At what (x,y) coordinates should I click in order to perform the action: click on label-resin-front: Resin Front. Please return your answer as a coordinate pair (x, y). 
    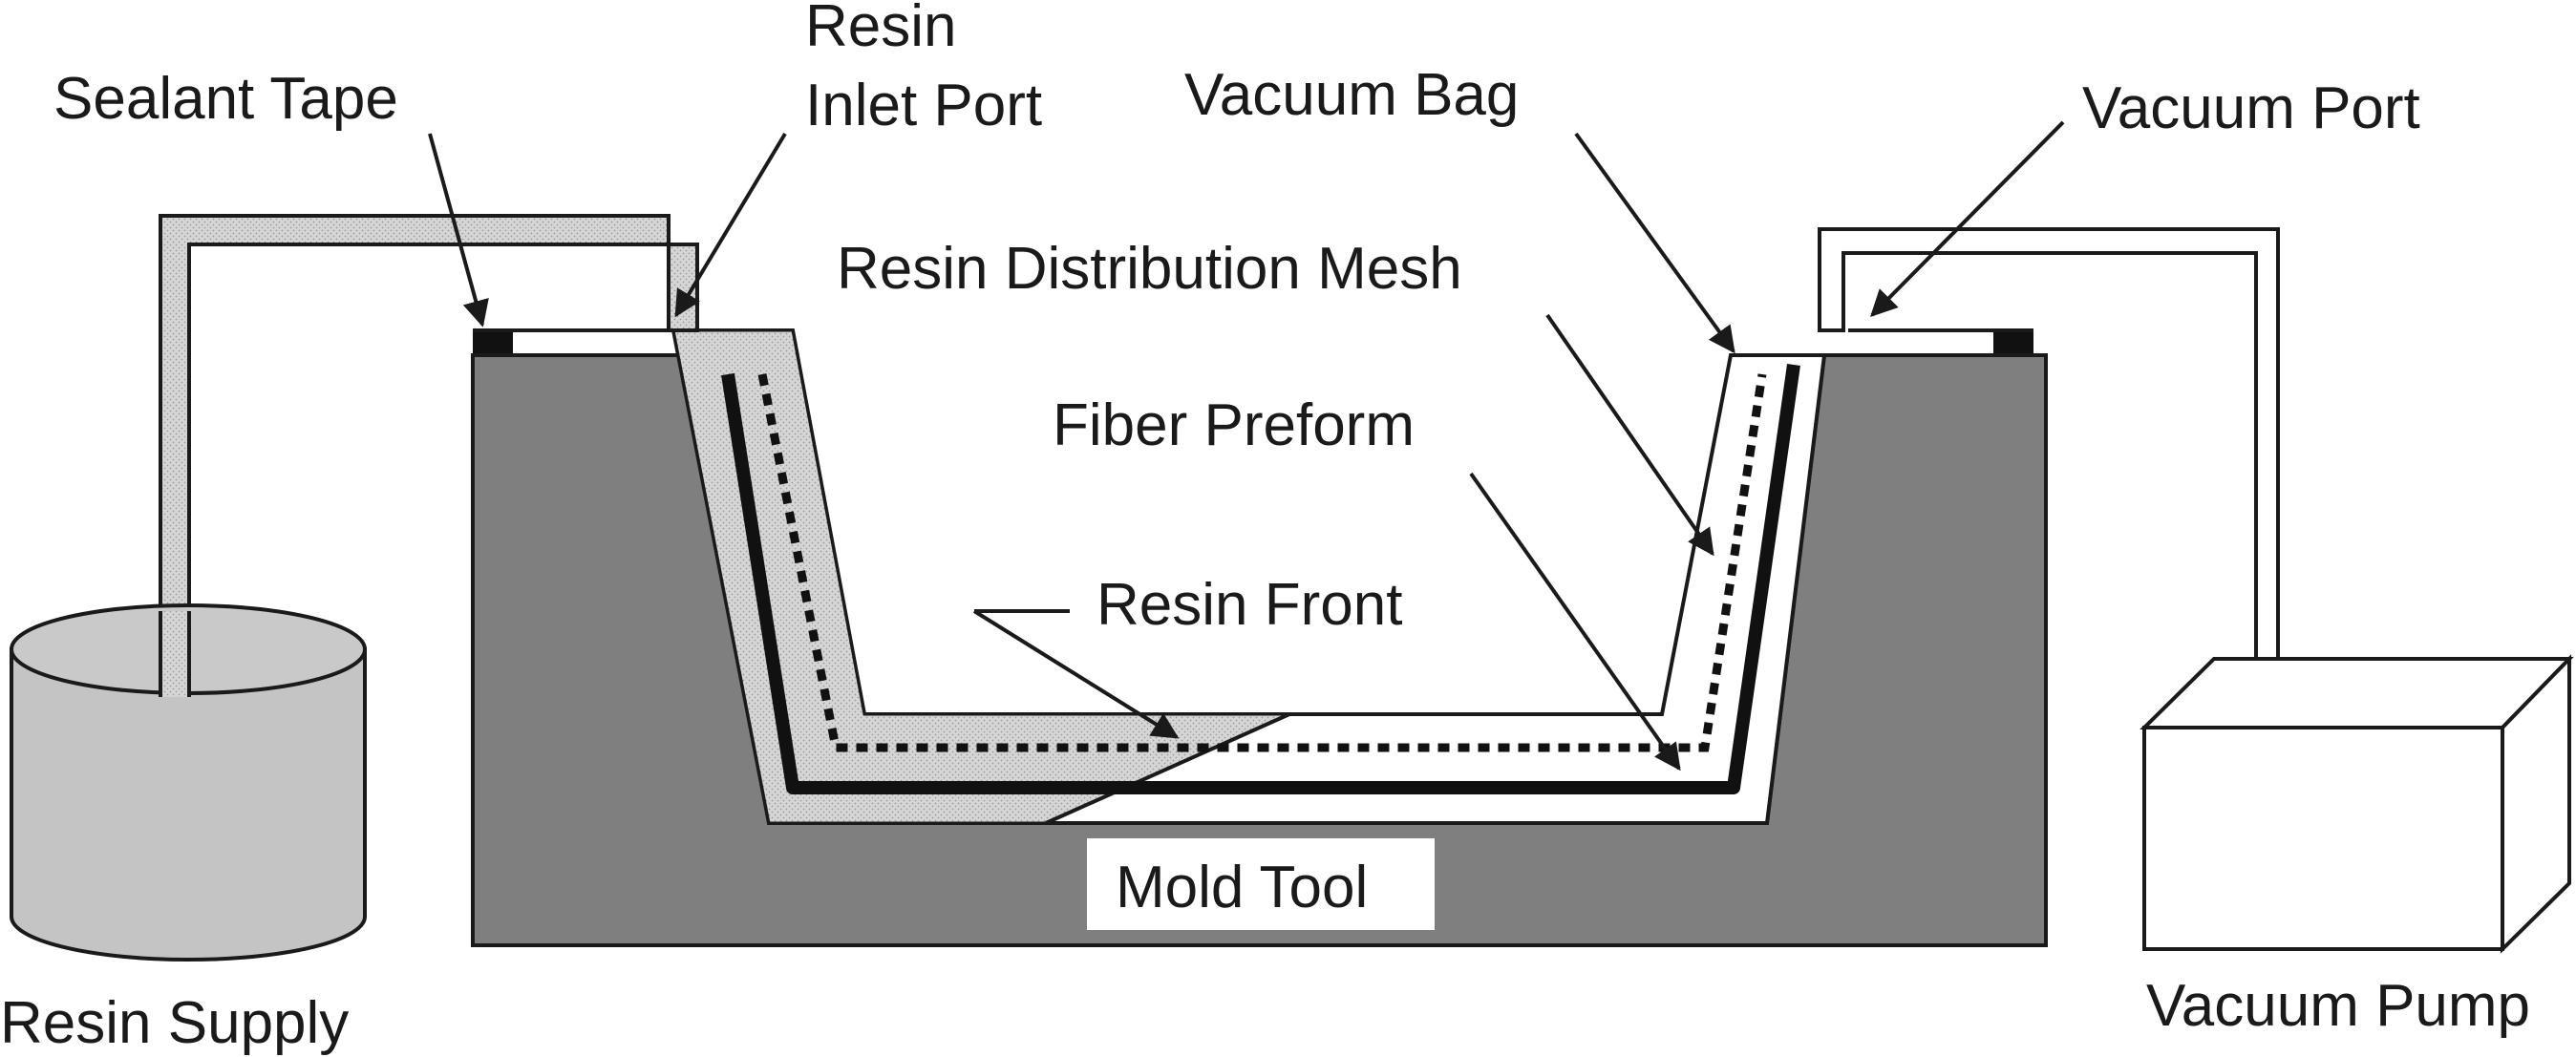
    Looking at the image, I should click on (1249, 605).